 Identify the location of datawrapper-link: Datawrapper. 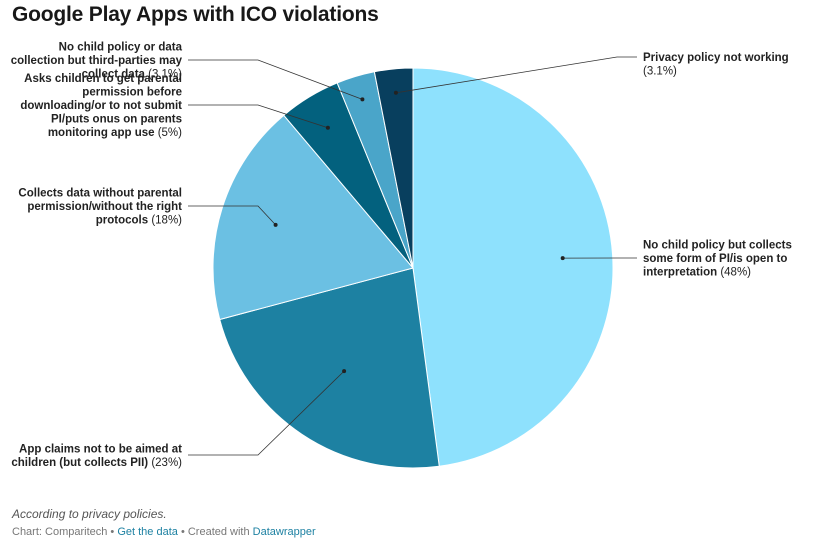
(284, 532).